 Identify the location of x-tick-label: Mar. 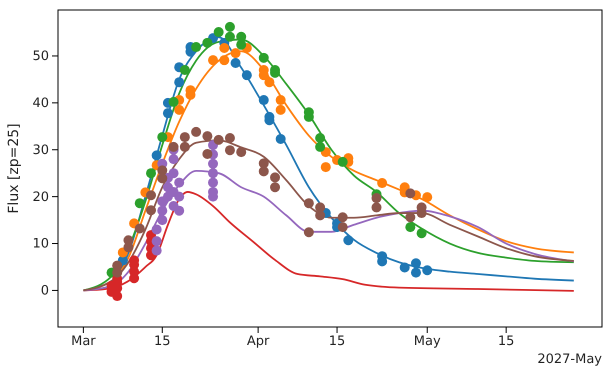
(83, 342).